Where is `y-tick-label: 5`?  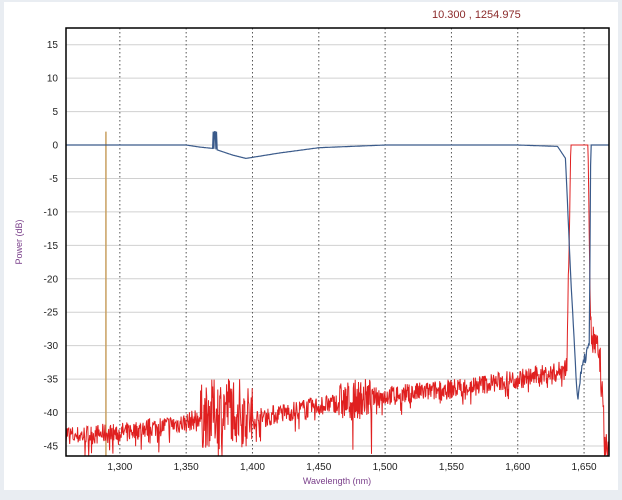 y-tick-label: 5 is located at coordinates (55, 112).